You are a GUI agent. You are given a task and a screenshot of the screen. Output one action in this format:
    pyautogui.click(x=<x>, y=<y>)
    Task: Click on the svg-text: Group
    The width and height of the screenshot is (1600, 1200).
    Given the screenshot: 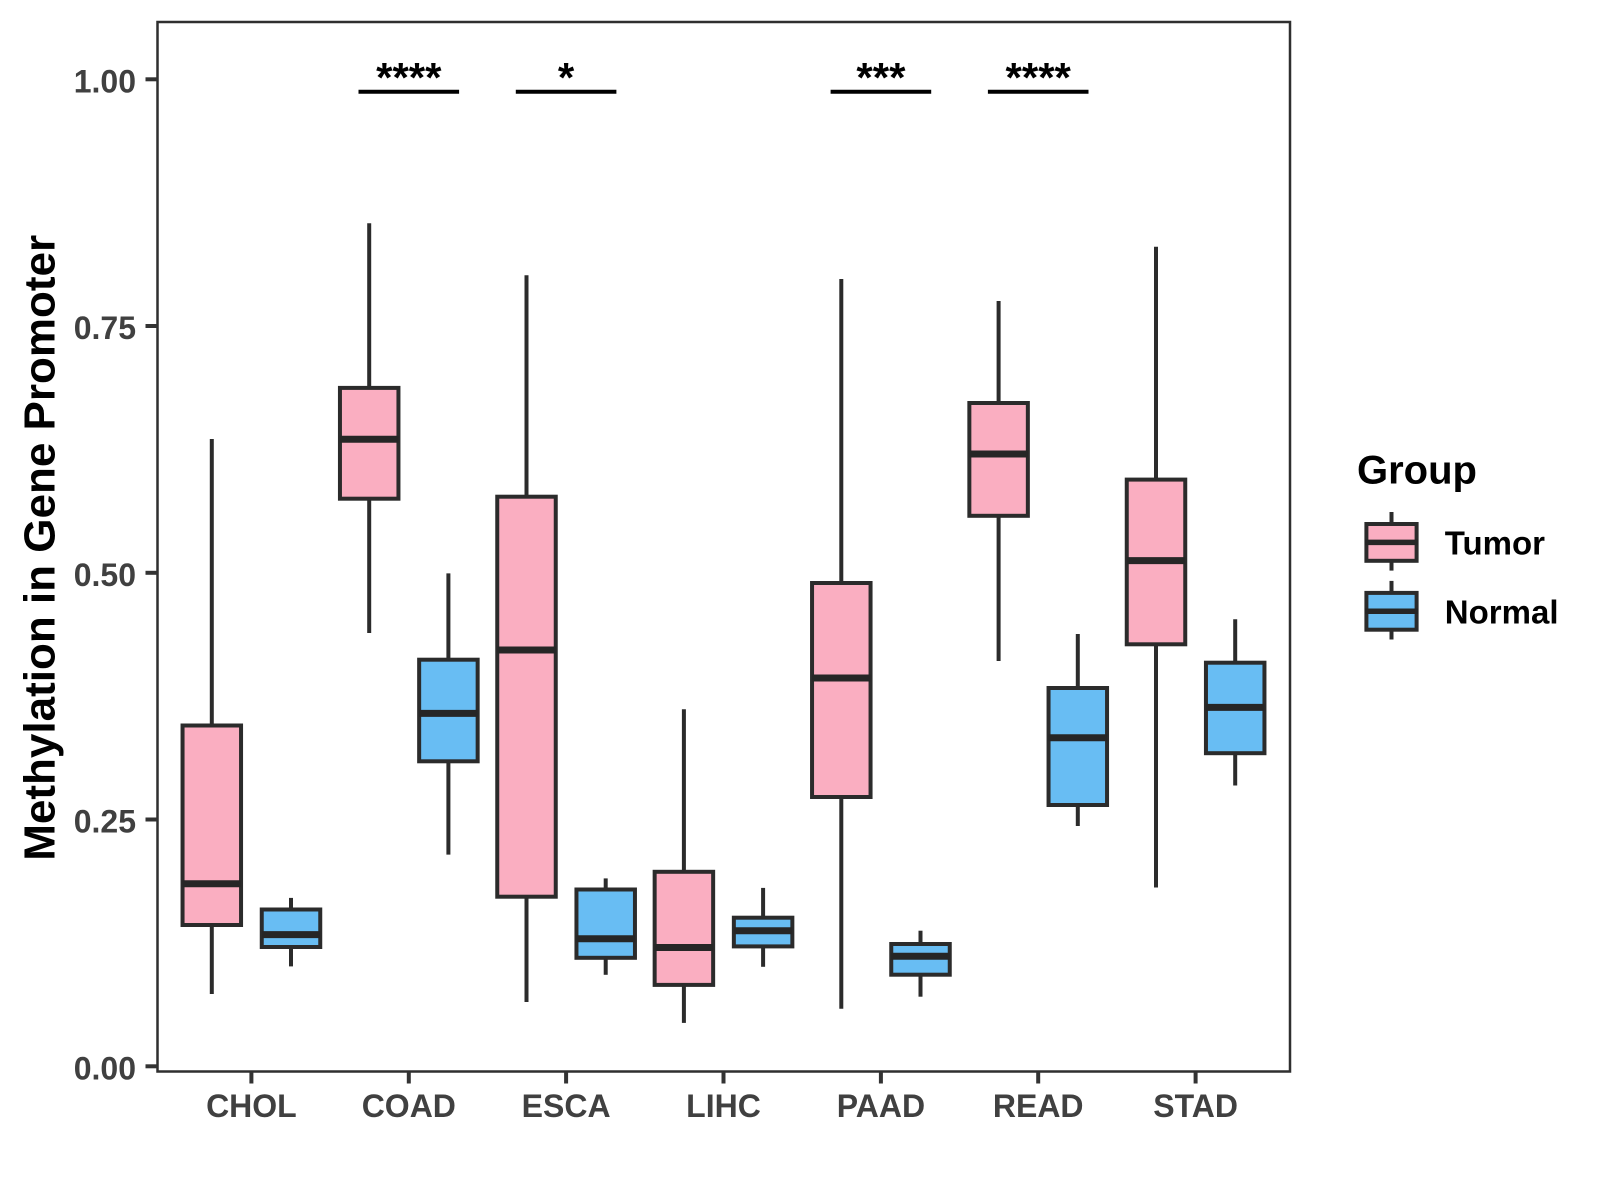 What is the action you would take?
    pyautogui.click(x=1417, y=471)
    